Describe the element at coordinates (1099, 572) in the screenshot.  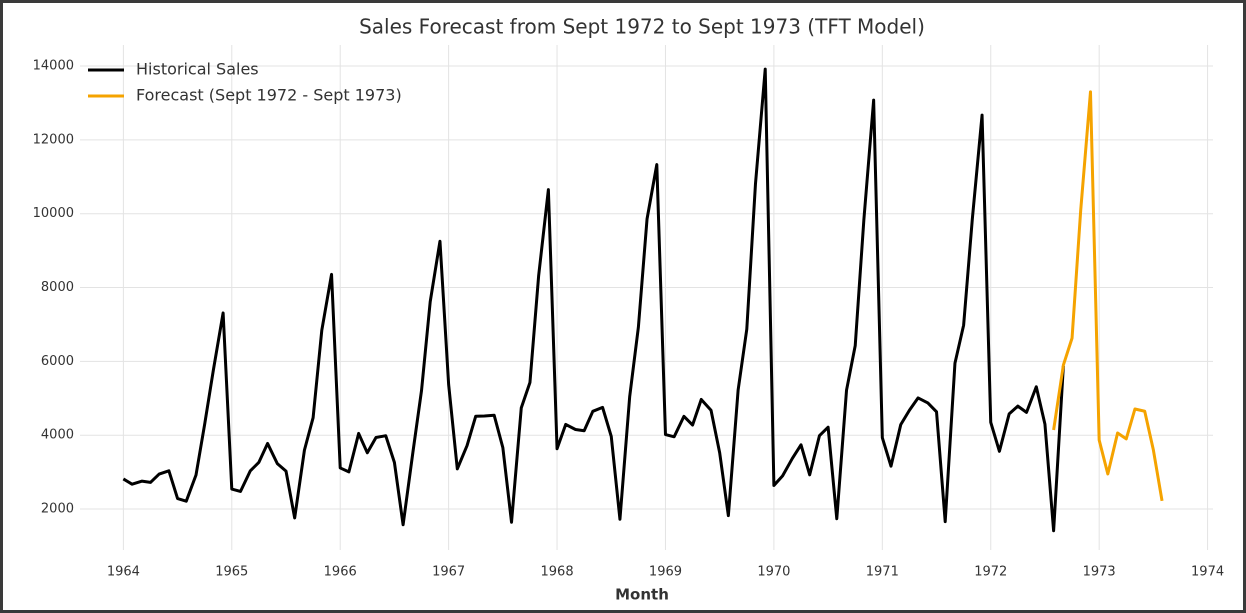
I see `x-tick-label: 1973` at that location.